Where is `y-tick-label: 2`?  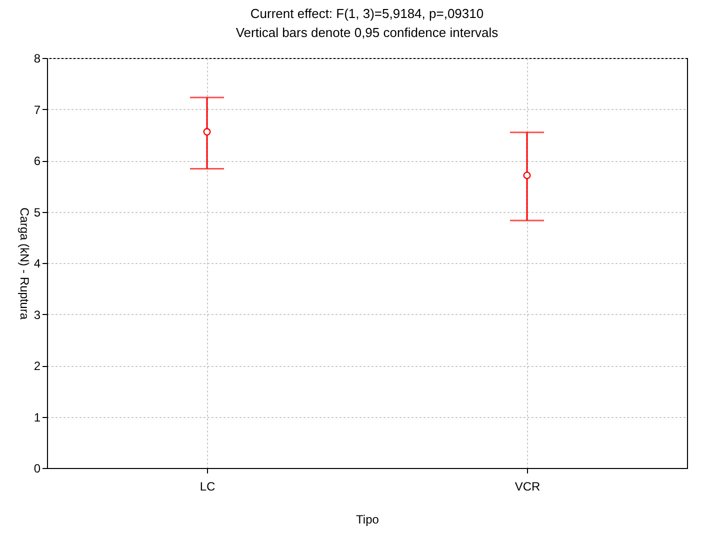
y-tick-label: 2 is located at coordinates (37, 366).